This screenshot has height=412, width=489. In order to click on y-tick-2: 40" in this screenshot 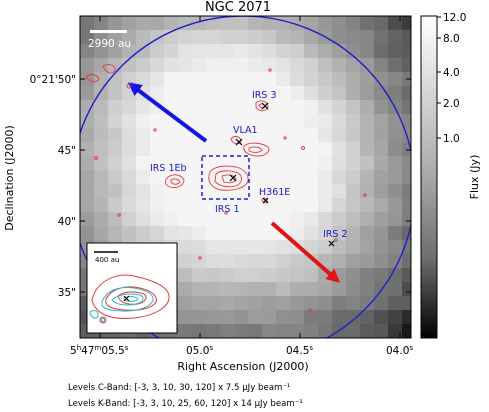, I will do `click(67, 222)`.